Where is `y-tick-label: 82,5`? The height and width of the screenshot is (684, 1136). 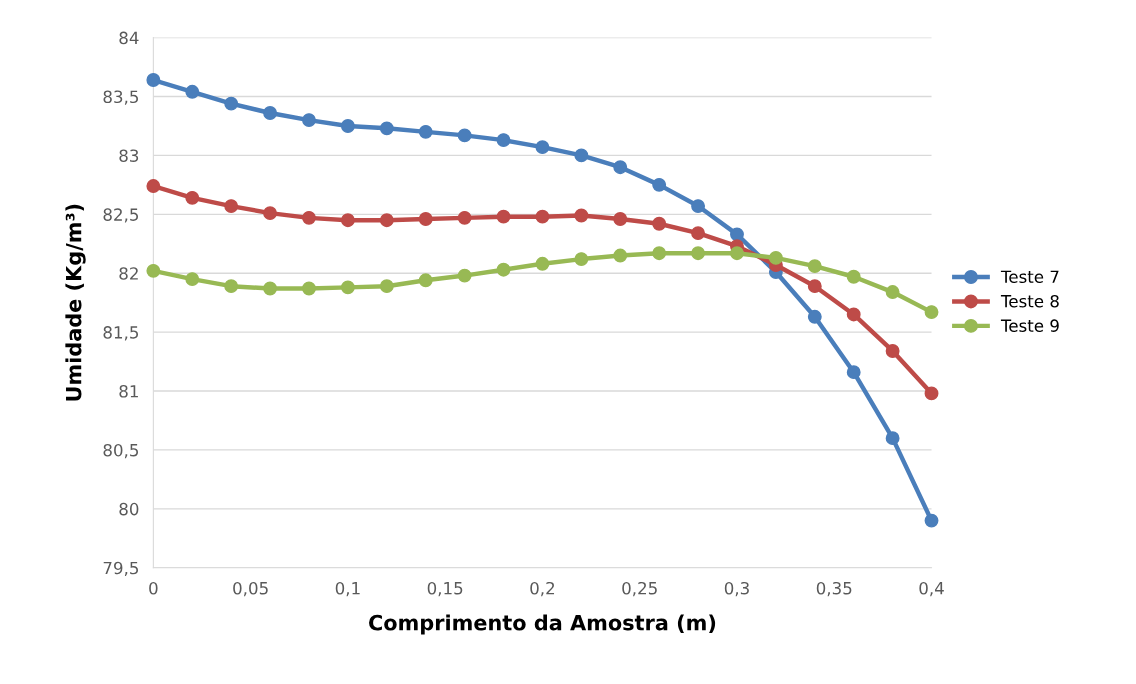
y-tick-label: 82,5 is located at coordinates (121, 215).